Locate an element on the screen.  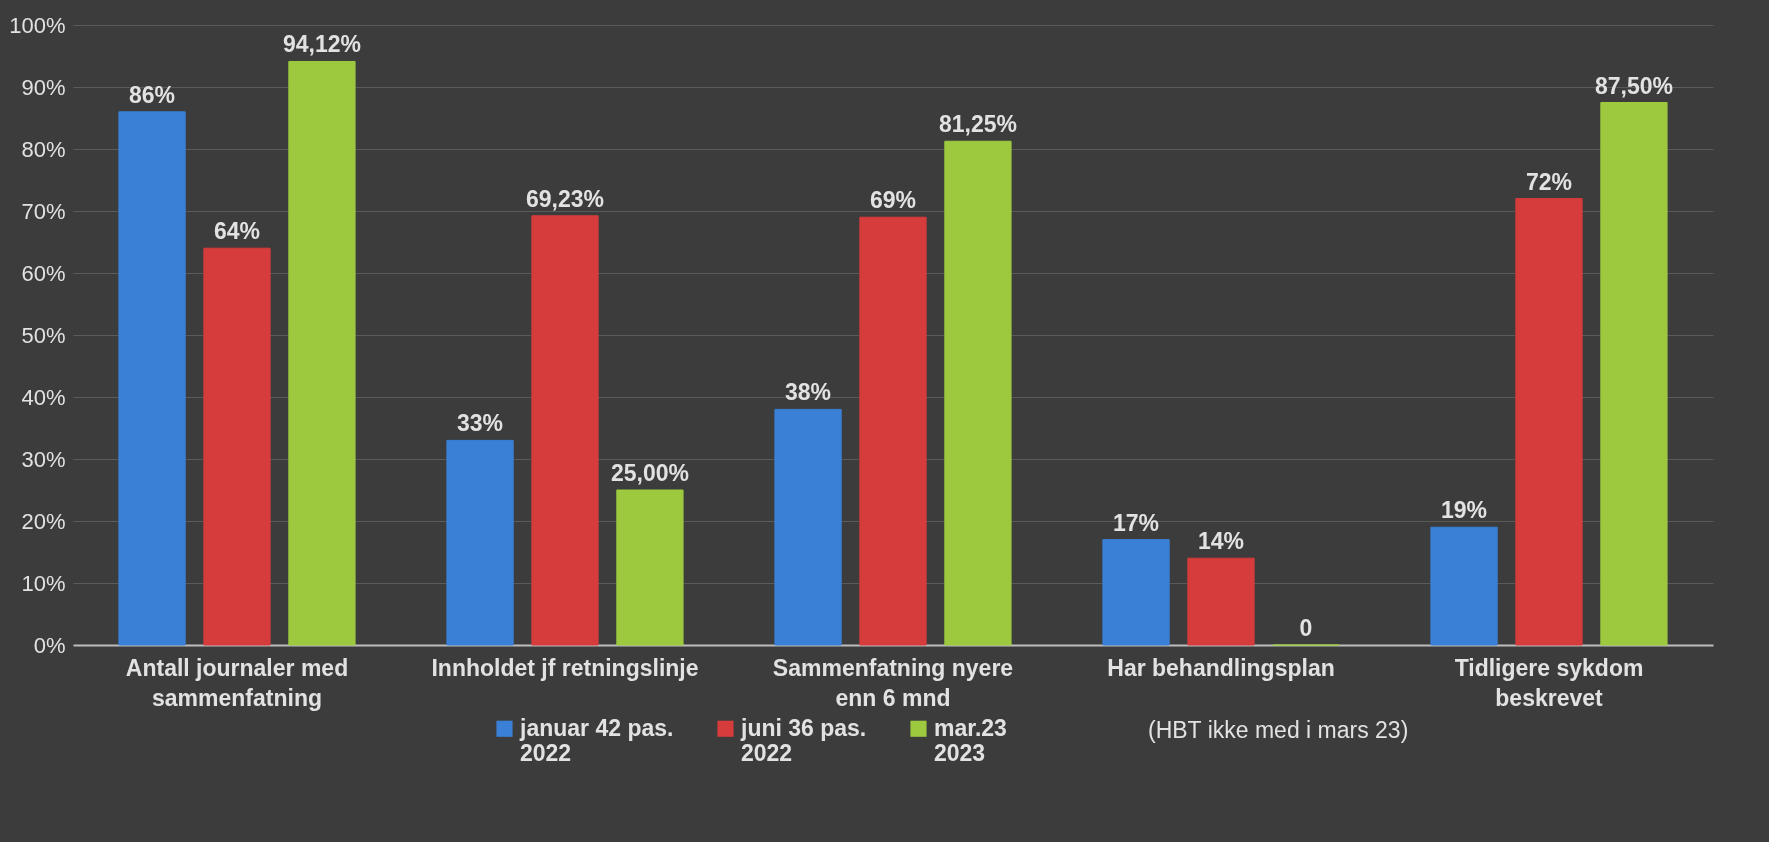
data-label: 86% is located at coordinates (152, 94).